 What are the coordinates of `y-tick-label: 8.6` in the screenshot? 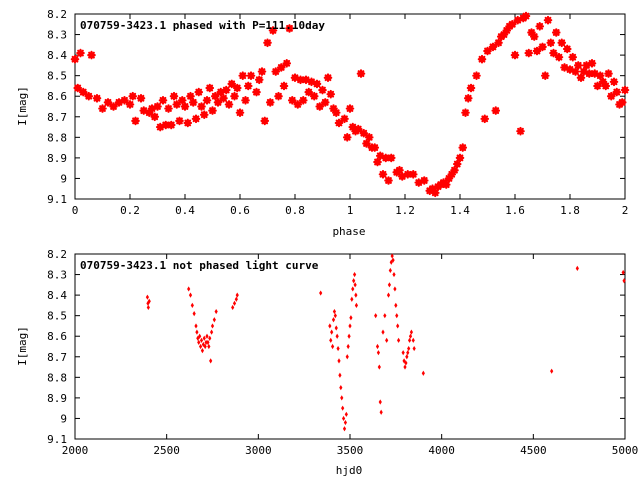 It's located at (57, 336).